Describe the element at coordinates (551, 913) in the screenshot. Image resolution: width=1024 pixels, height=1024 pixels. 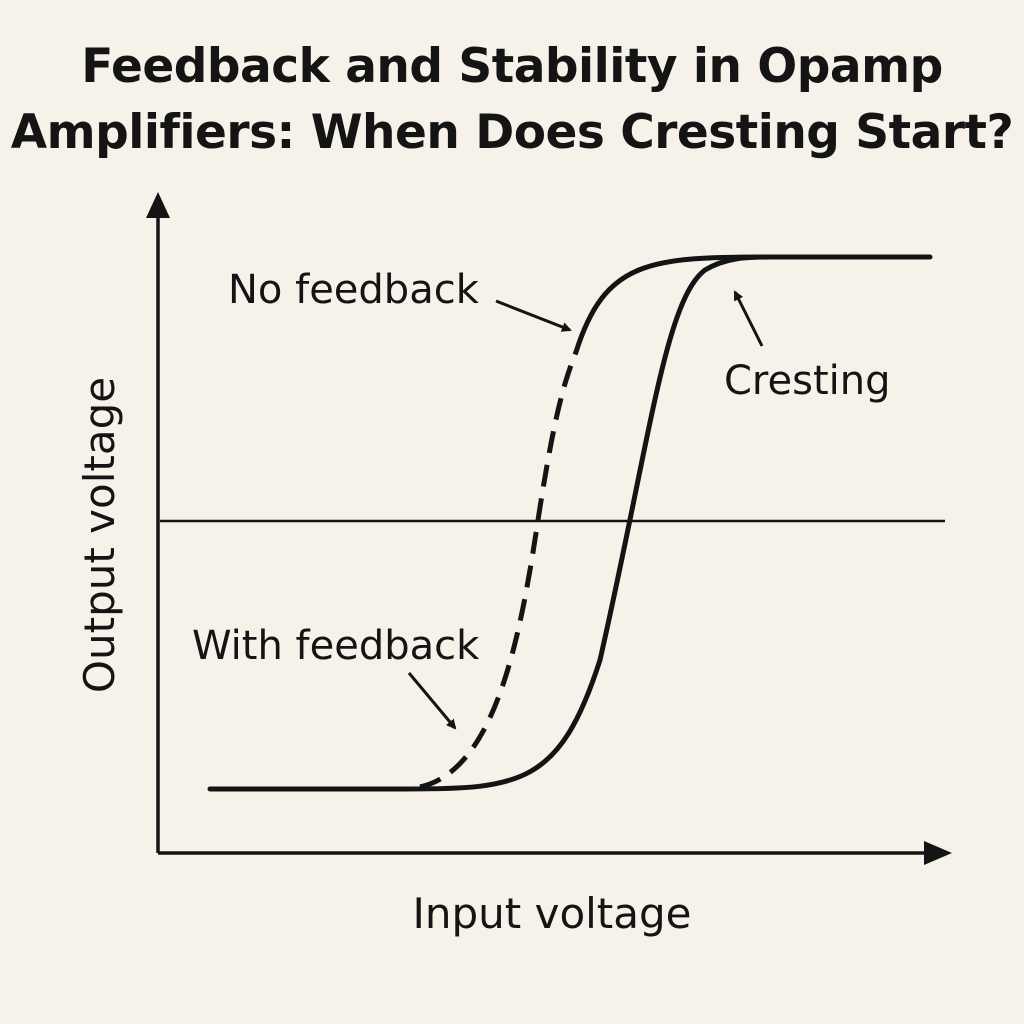
I see `x-axis-label: Input voltage` at that location.